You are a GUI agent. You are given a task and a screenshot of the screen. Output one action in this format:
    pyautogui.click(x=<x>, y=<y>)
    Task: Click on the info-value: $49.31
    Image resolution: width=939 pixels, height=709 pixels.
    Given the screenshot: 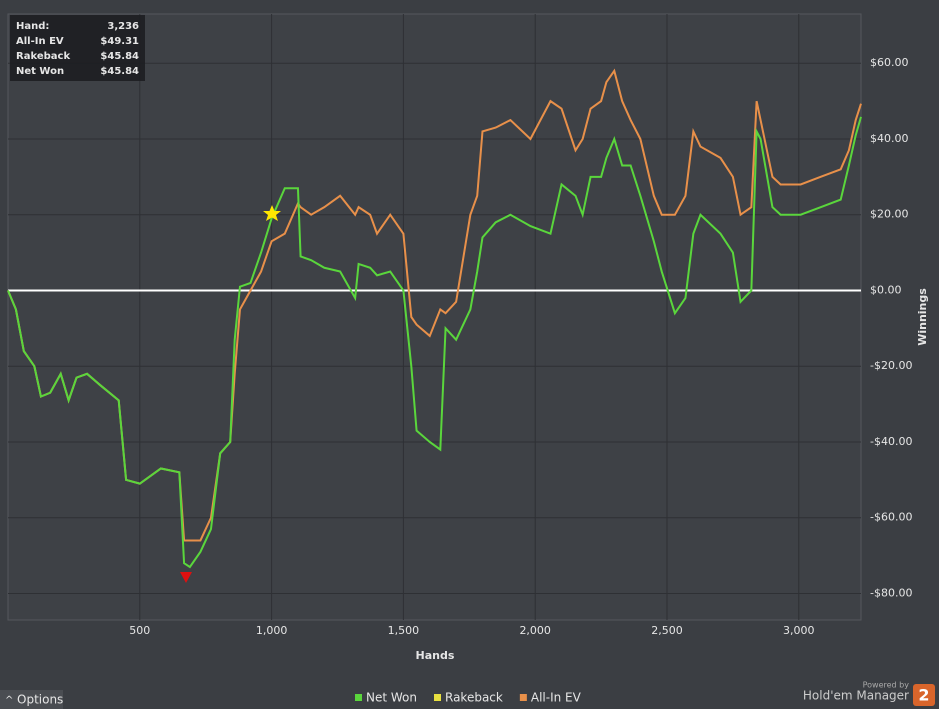 What is the action you would take?
    pyautogui.click(x=119, y=41)
    